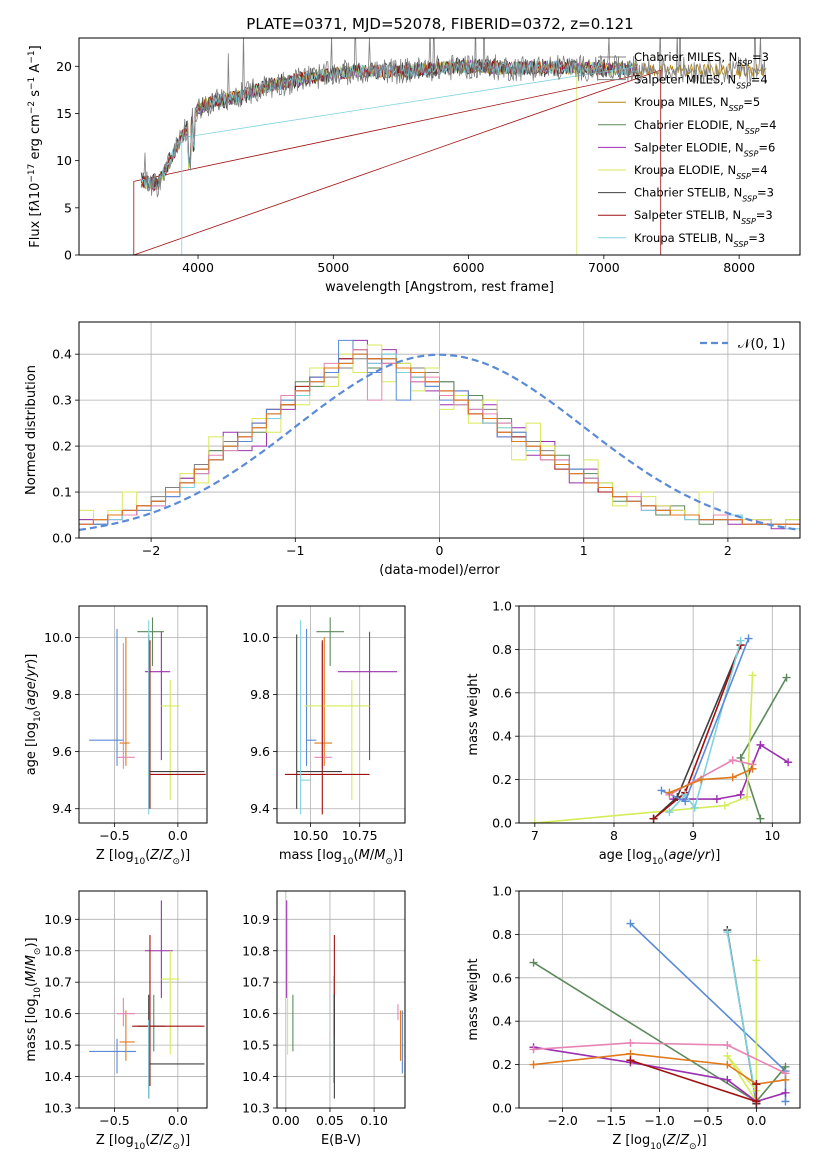 The image size is (819, 1170). Describe the element at coordinates (295, 550) in the screenshot. I see `x-tick-label: −1` at that location.